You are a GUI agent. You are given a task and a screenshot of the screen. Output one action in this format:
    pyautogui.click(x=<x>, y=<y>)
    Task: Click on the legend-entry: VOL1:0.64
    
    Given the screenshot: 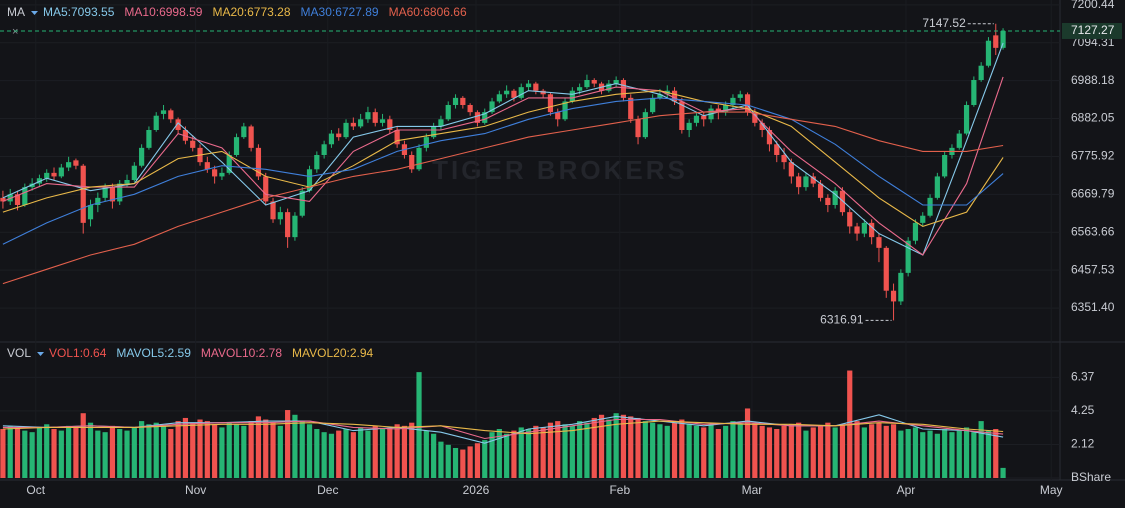 What is the action you would take?
    pyautogui.click(x=78, y=353)
    